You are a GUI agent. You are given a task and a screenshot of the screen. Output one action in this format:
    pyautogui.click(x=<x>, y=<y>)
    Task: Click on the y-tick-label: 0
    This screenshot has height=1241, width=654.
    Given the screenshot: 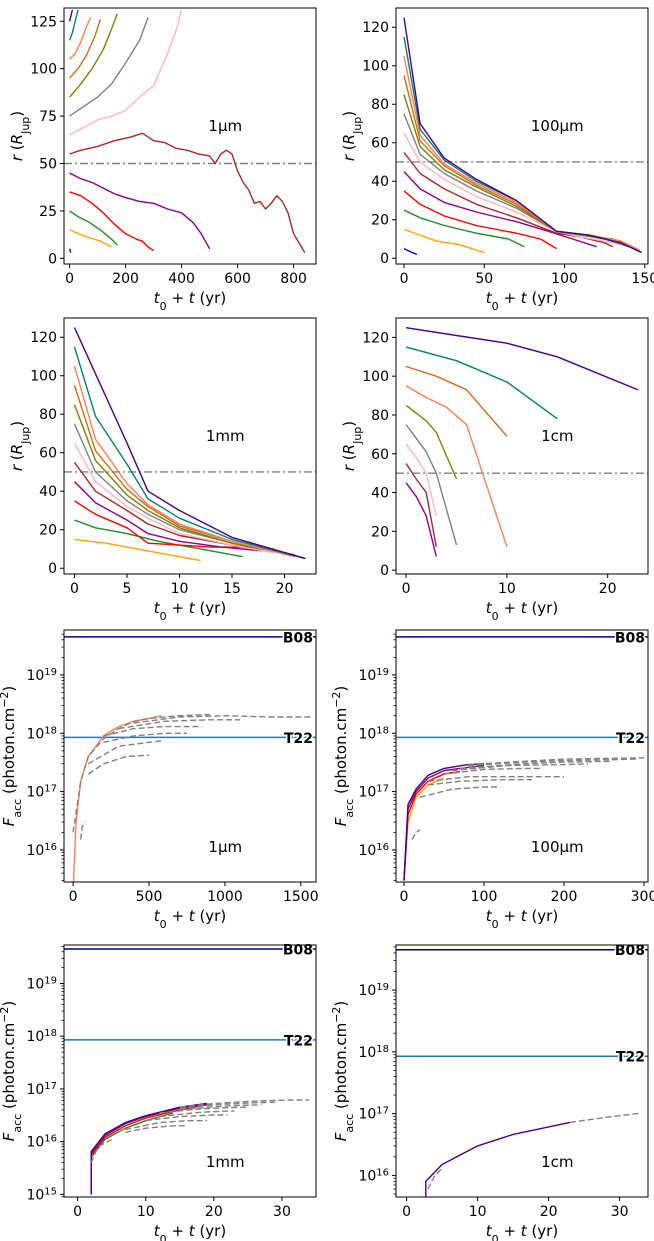 What is the action you would take?
    pyautogui.click(x=384, y=259)
    